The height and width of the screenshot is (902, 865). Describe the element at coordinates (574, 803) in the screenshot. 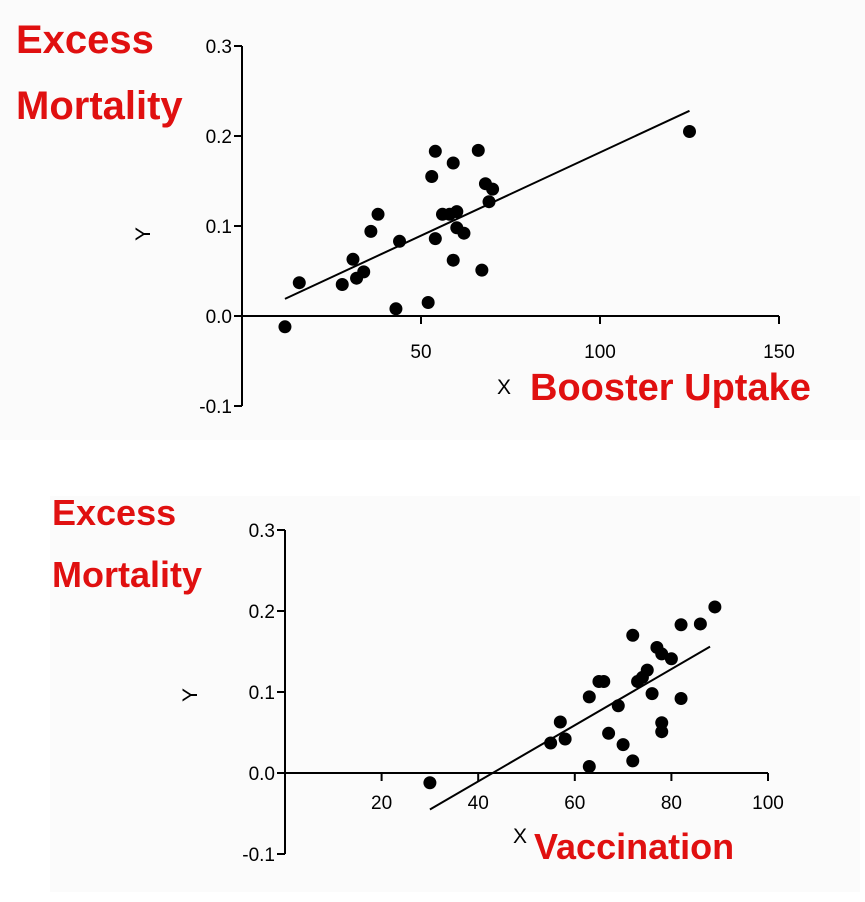

I see `x-tick-label: 60` at that location.